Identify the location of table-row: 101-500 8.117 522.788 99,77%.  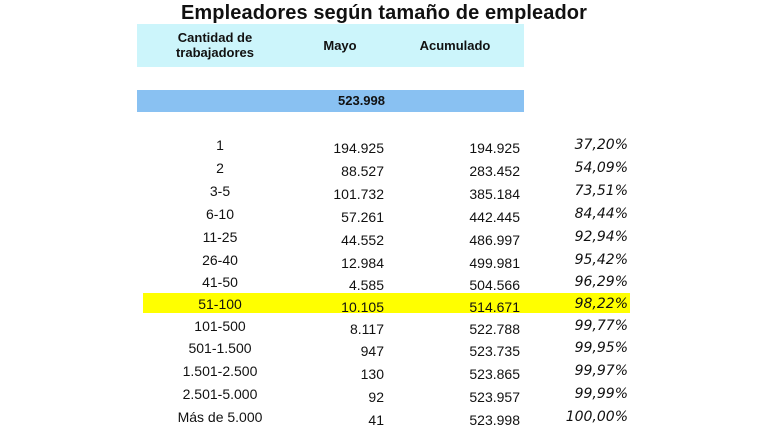
(384, 329).